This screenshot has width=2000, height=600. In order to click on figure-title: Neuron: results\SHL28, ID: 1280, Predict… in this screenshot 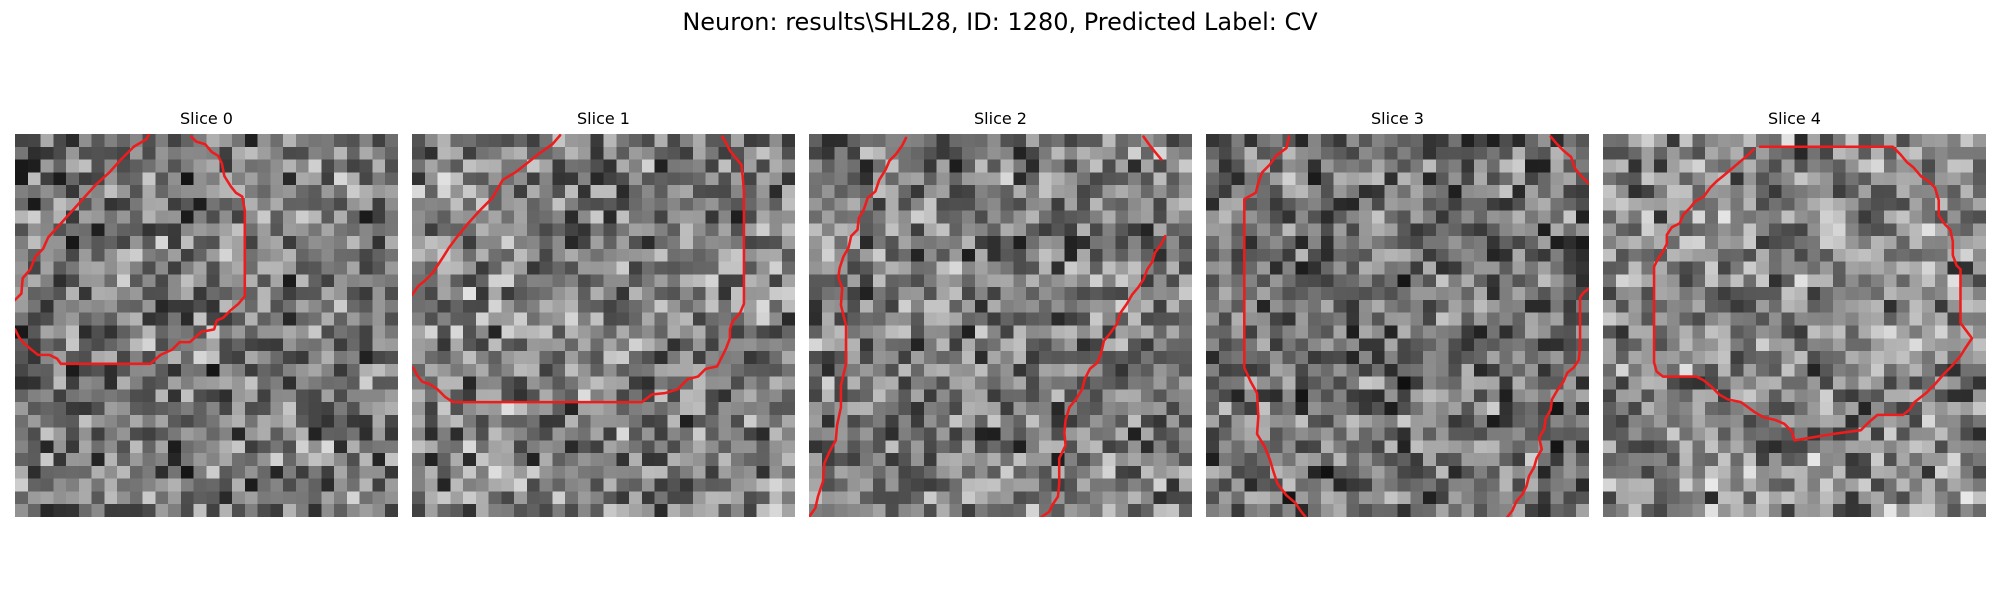, I will do `click(1000, 22)`.